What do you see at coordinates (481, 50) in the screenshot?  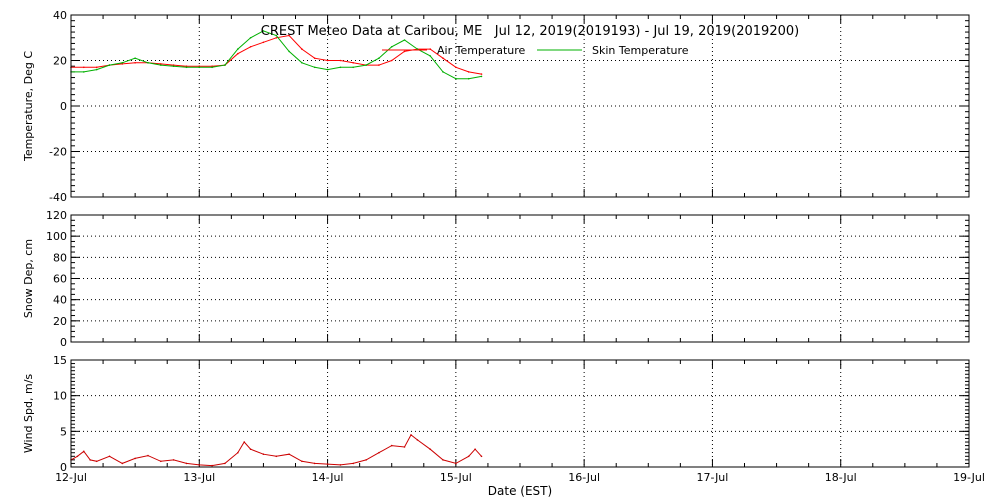 I see `legend-label: Air Temperature` at bounding box center [481, 50].